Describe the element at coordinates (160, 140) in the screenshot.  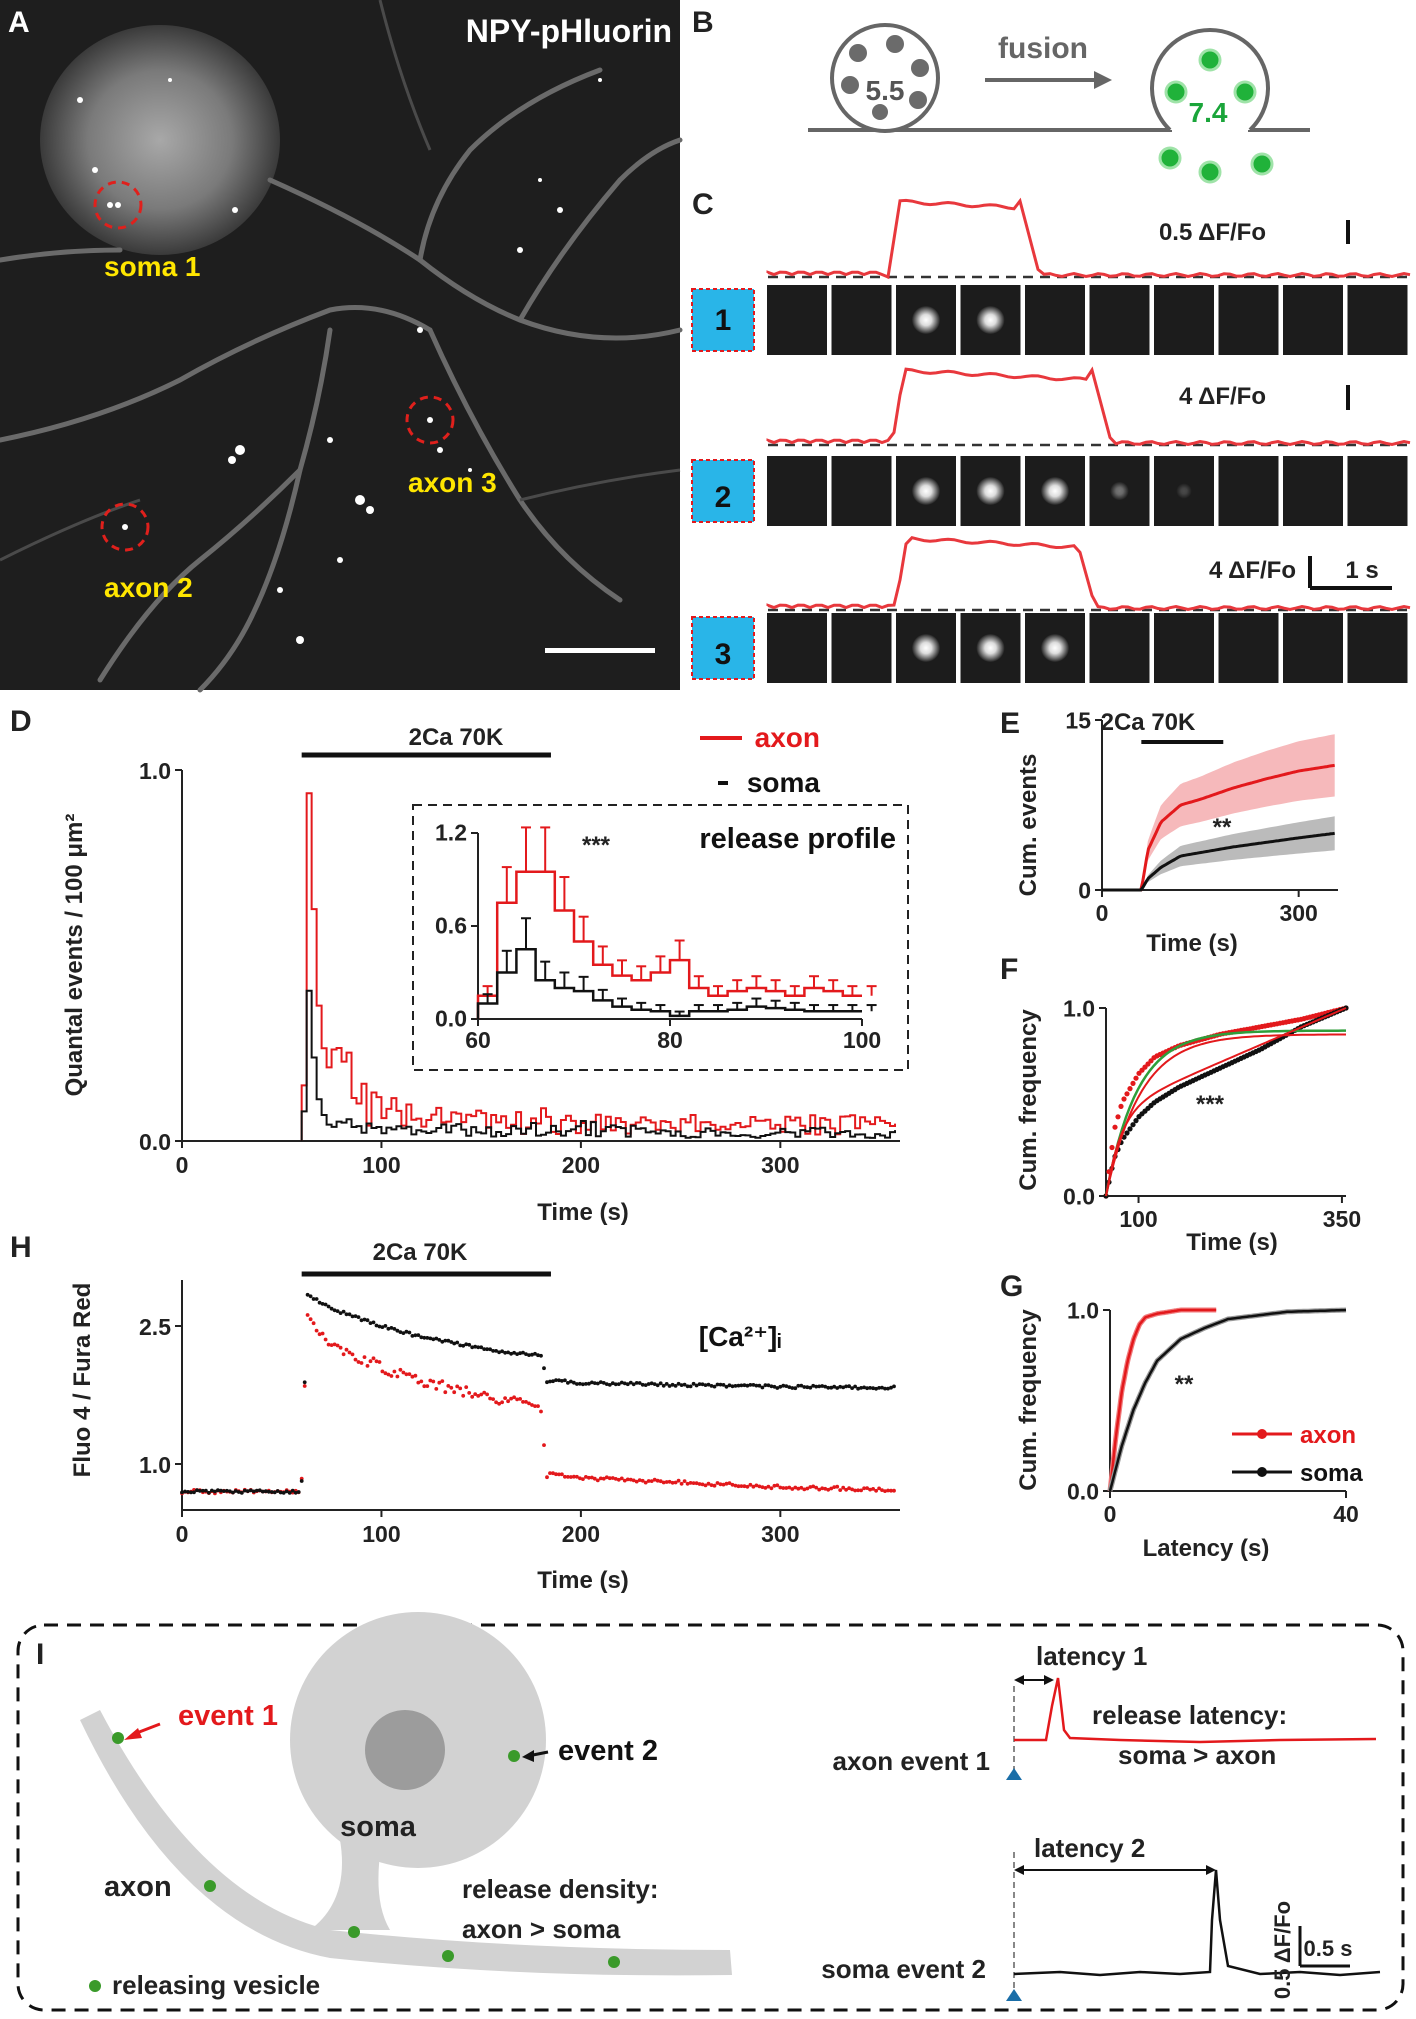
I see `soma-fluorescence` at that location.